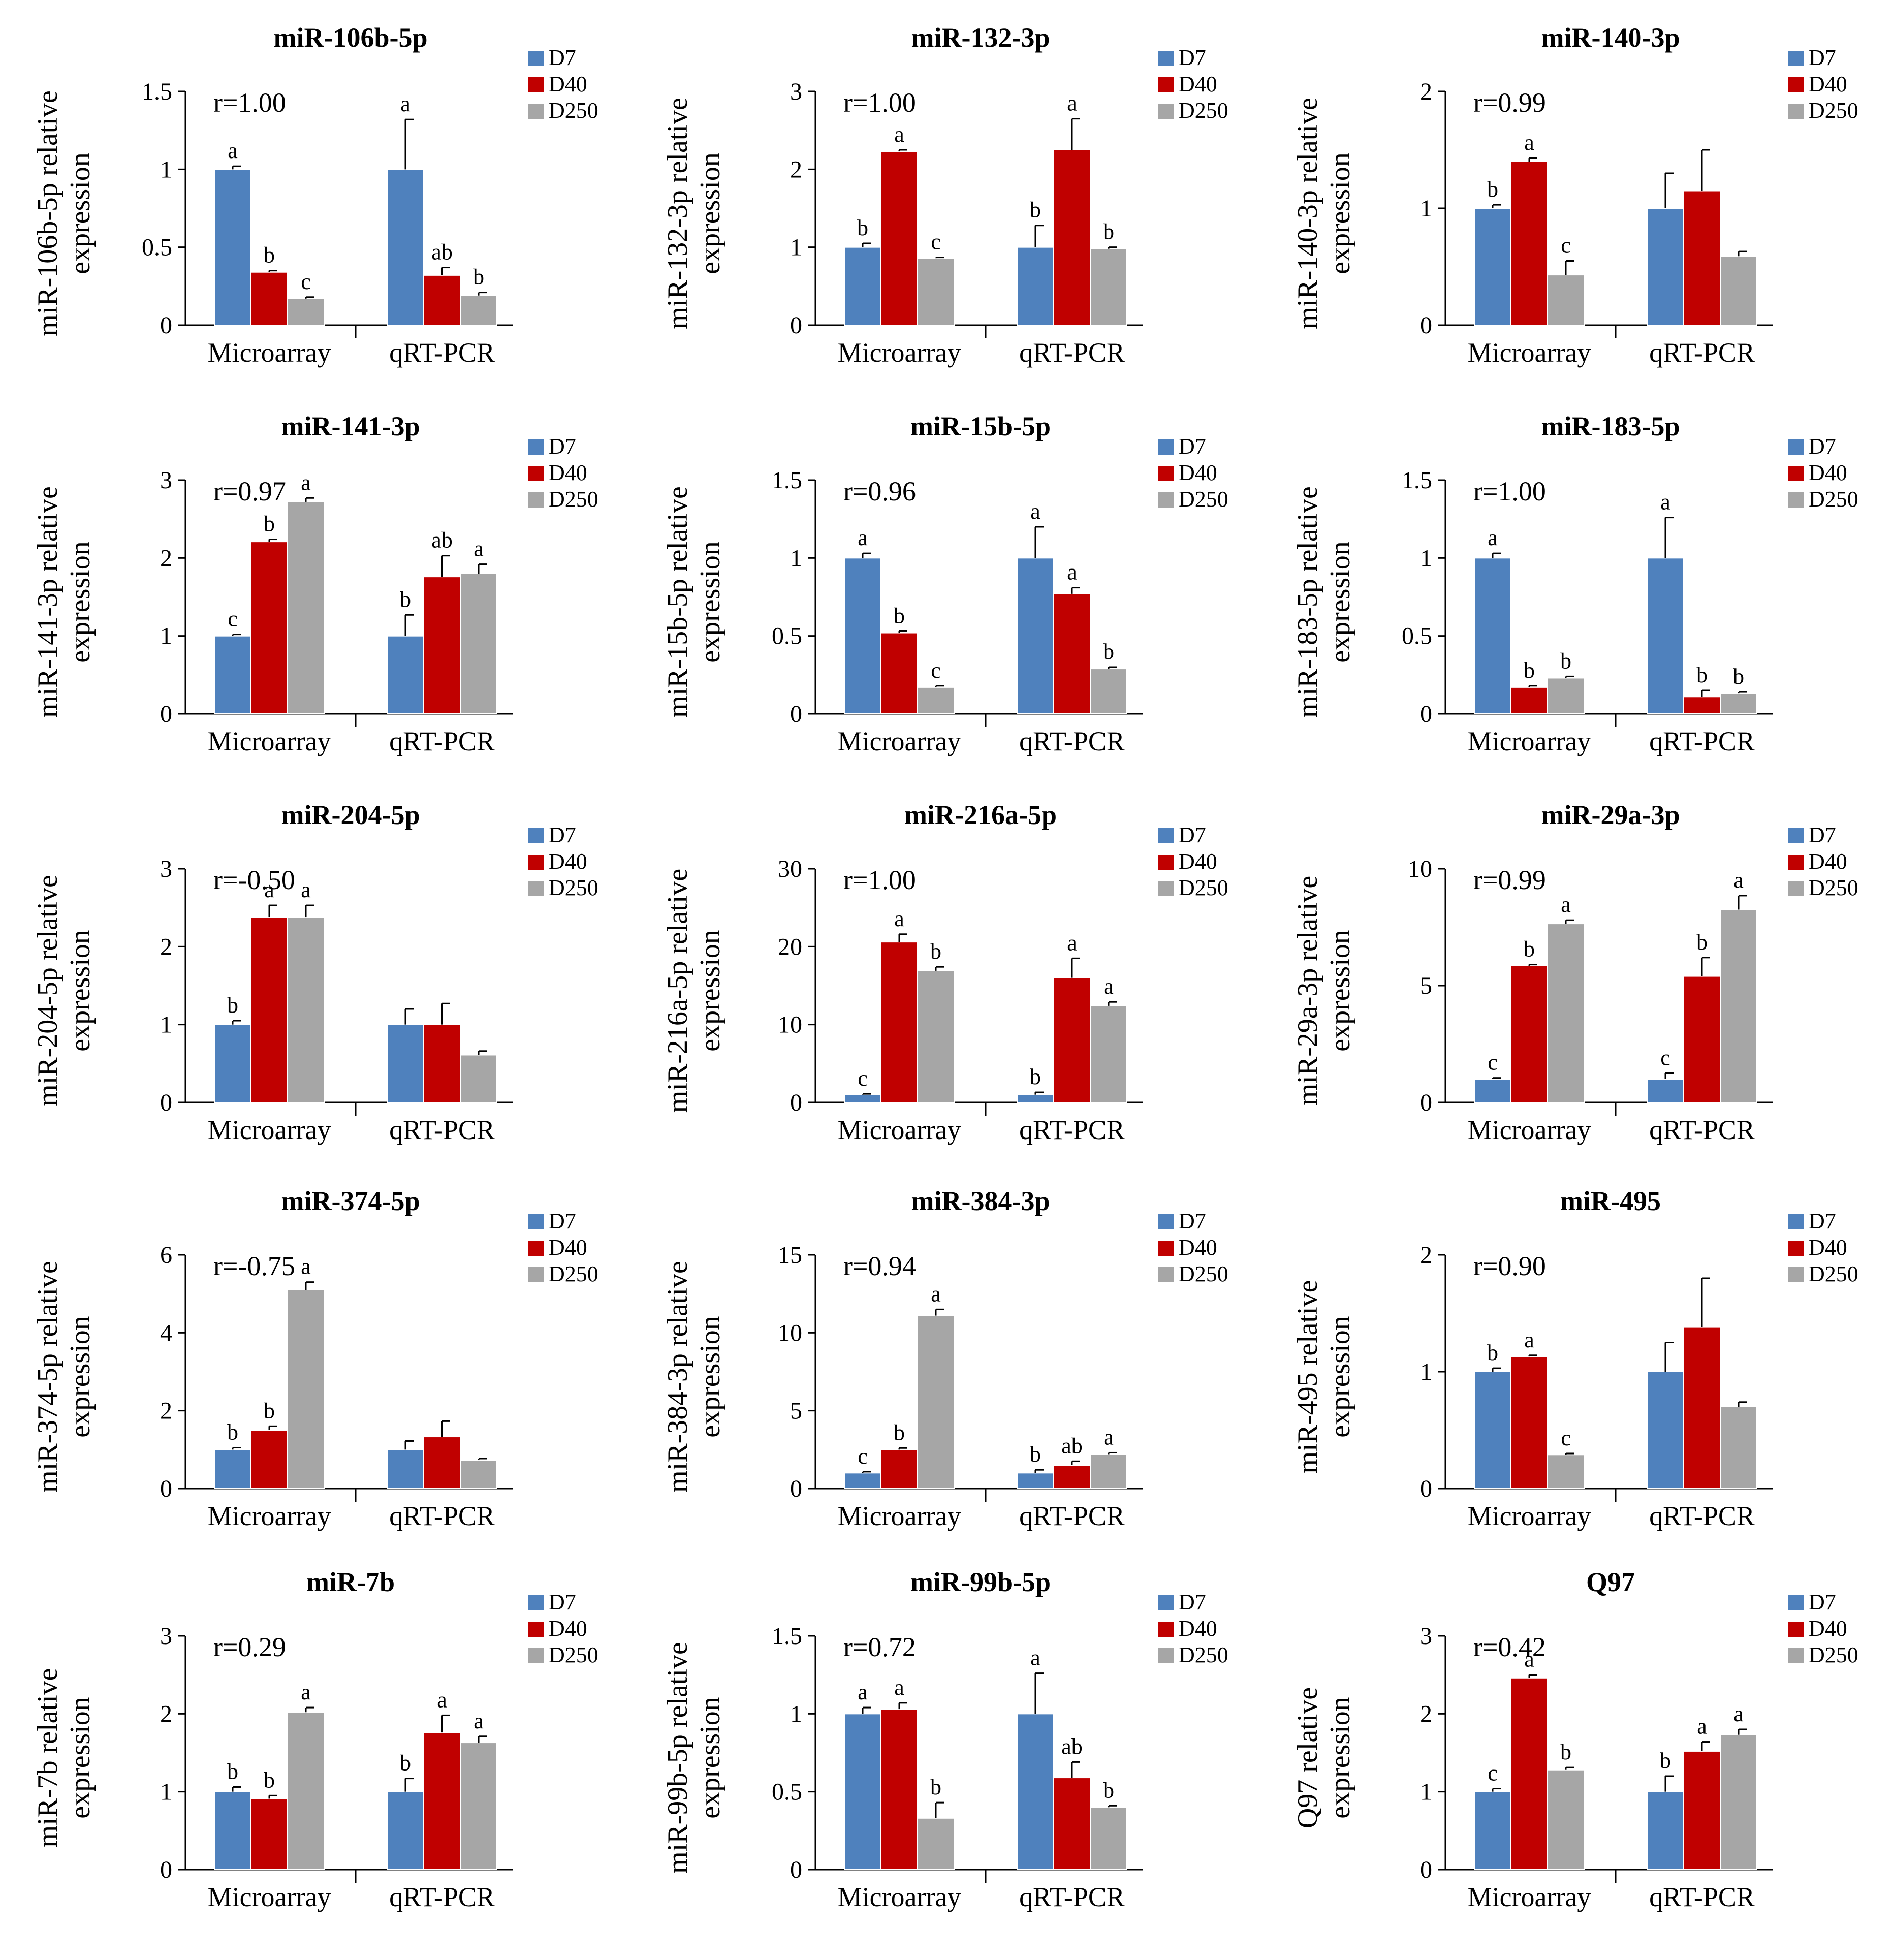 The height and width of the screenshot is (1960, 1893). What do you see at coordinates (1307, 1376) in the screenshot?
I see `y-axis-label-line1: miR-495 relative` at bounding box center [1307, 1376].